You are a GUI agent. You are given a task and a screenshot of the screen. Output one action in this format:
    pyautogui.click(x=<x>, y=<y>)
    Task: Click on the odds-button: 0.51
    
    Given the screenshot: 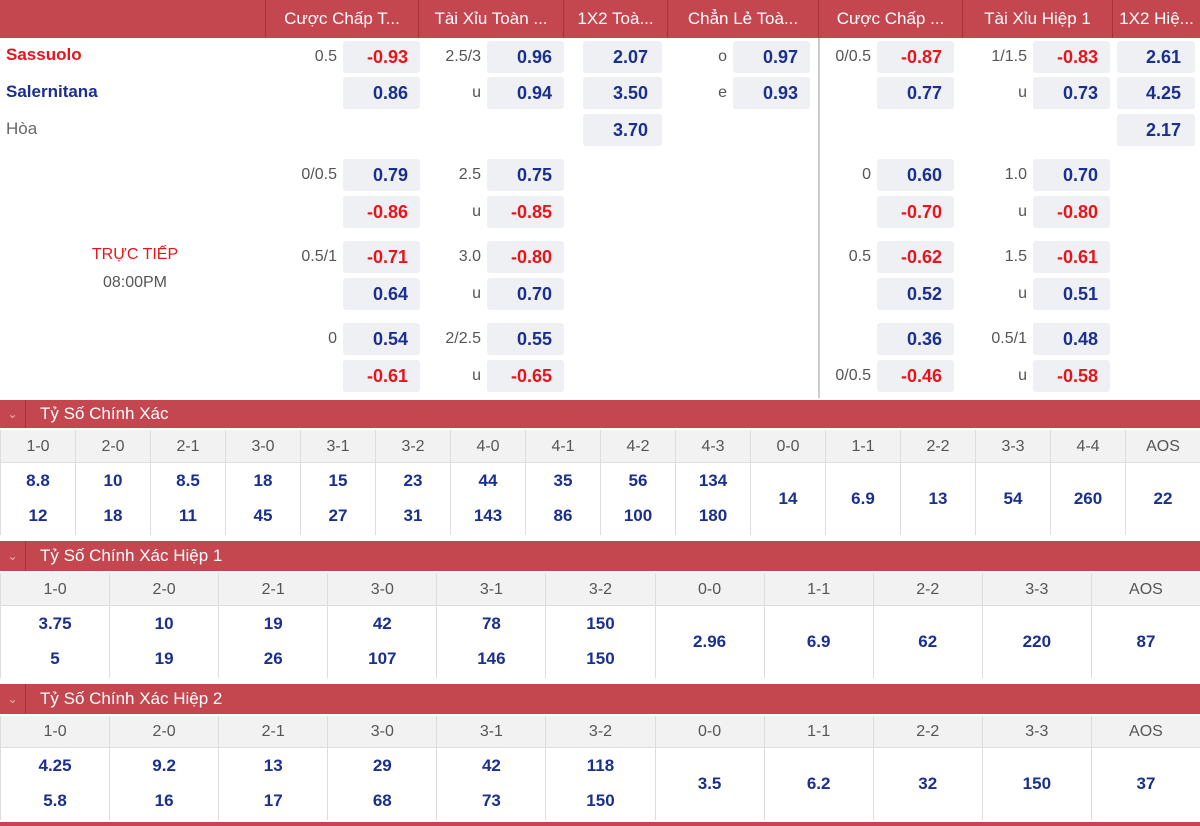 What is the action you would take?
    pyautogui.click(x=1071, y=294)
    